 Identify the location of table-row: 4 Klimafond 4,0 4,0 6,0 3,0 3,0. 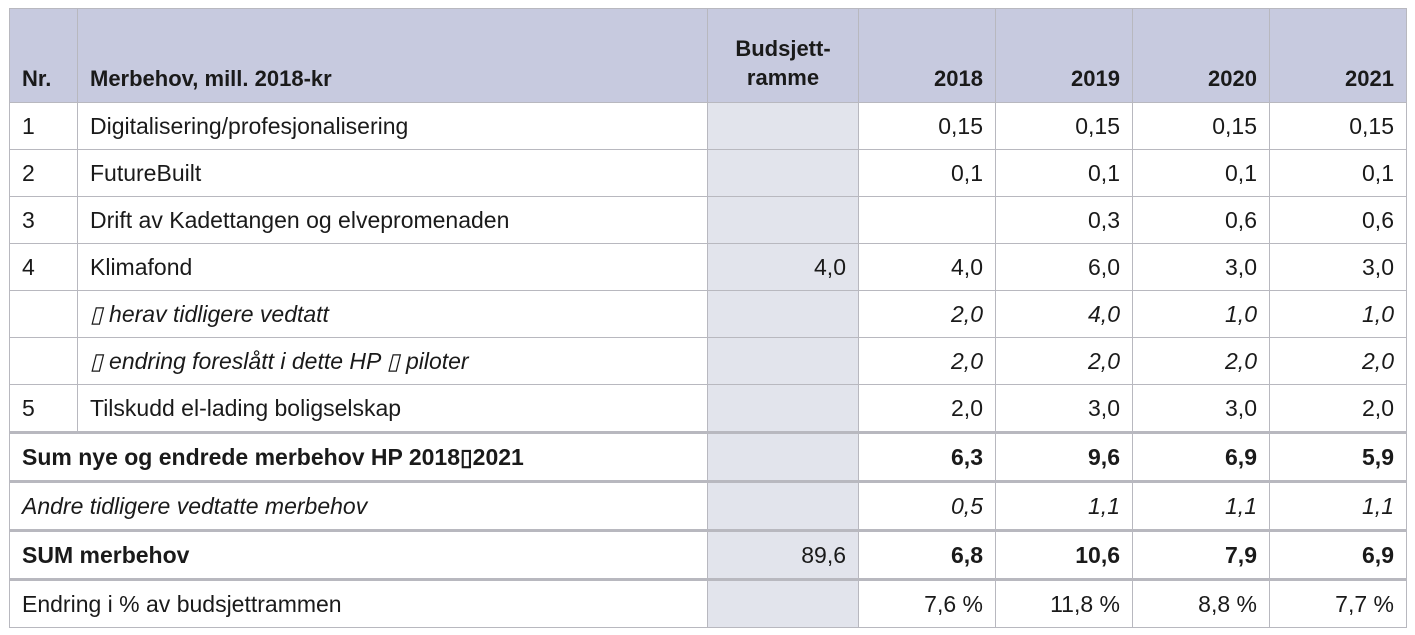
(708, 267).